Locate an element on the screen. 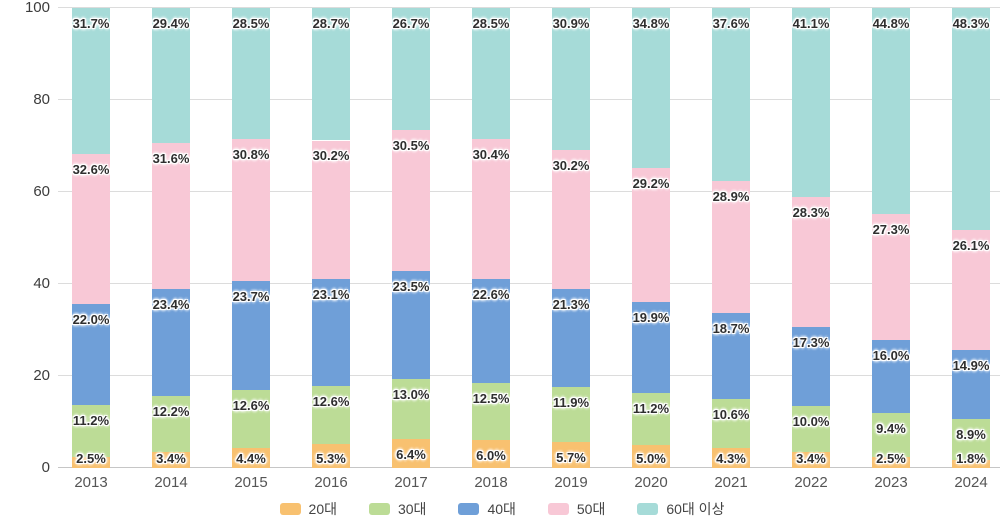 Image resolution: width=1004 pixels, height=528 pixels. x-tick-label-2018: 2018 is located at coordinates (491, 482).